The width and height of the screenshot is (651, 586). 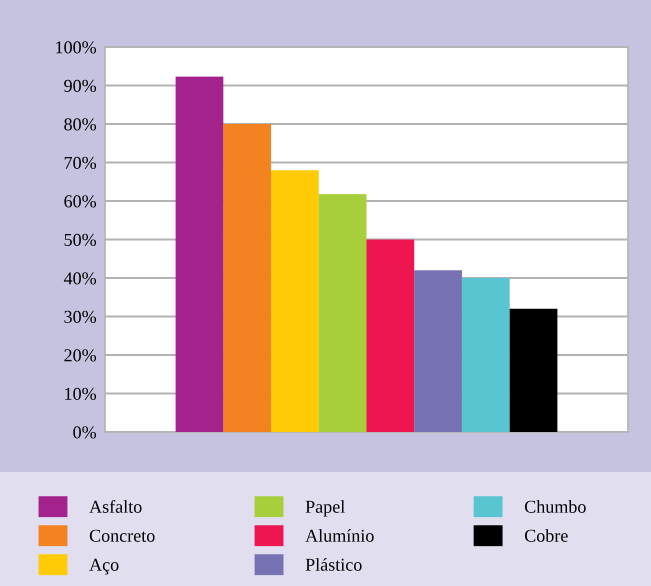 What do you see at coordinates (546, 535) in the screenshot?
I see `legend-label: Cobre` at bounding box center [546, 535].